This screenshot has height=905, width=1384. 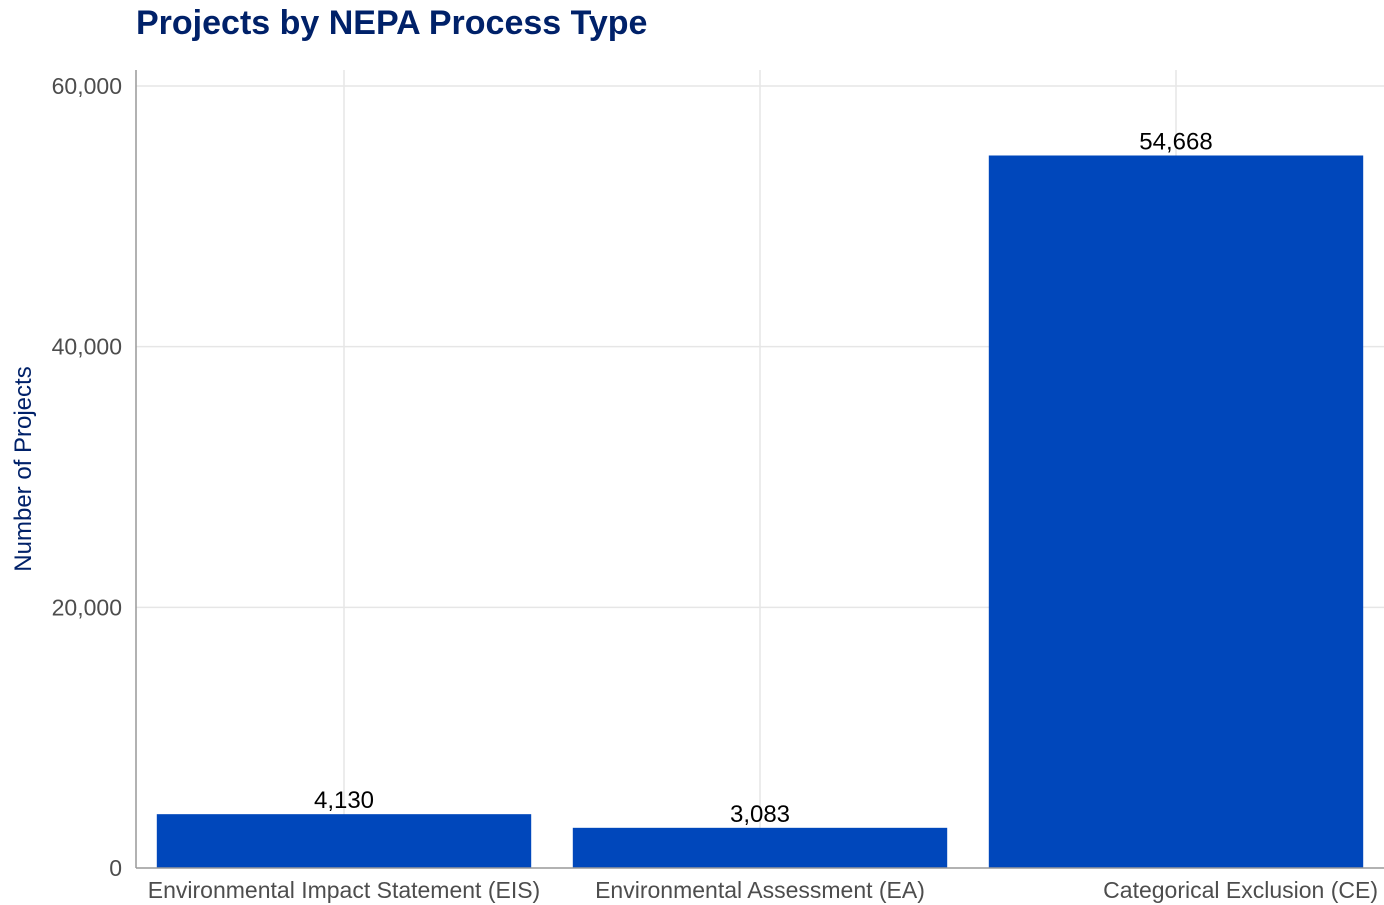 I want to click on data-label: 4,130, so click(x=344, y=800).